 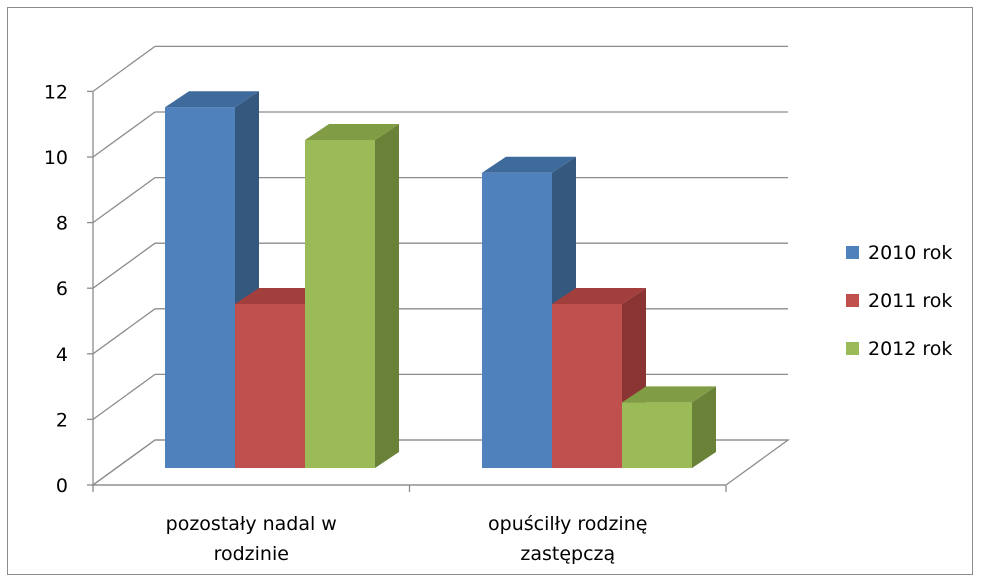 I want to click on y-tick-label: 10, so click(x=56, y=158).